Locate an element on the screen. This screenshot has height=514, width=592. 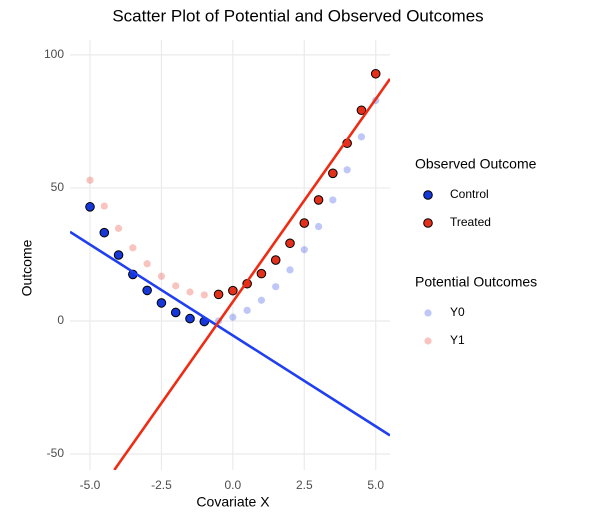
x-tick-label: 5.0 is located at coordinates (375, 485).